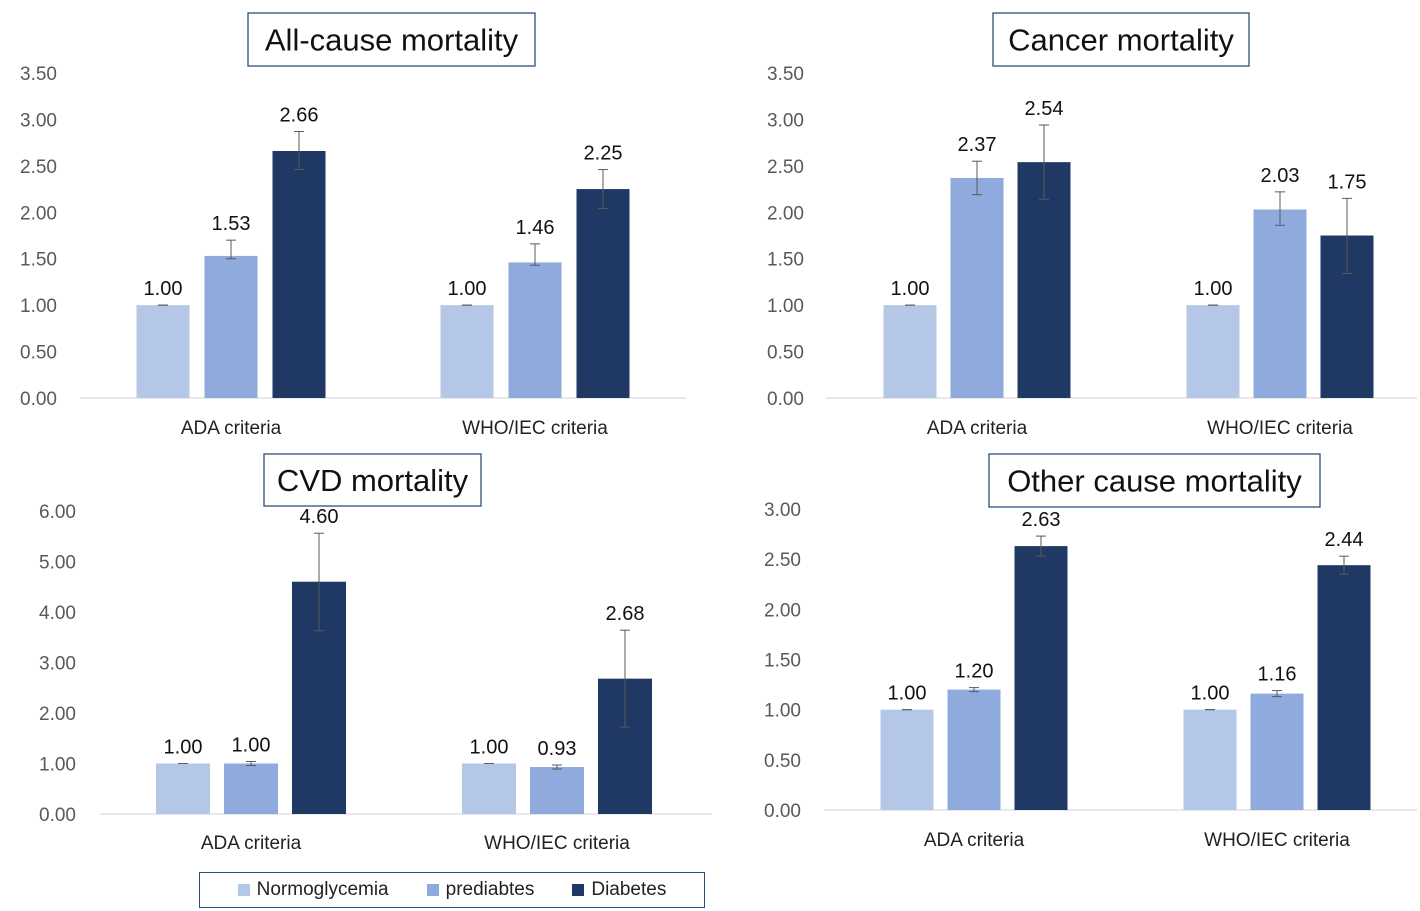 The height and width of the screenshot is (911, 1420). I want to click on legend-swatch-diabetes, so click(578, 890).